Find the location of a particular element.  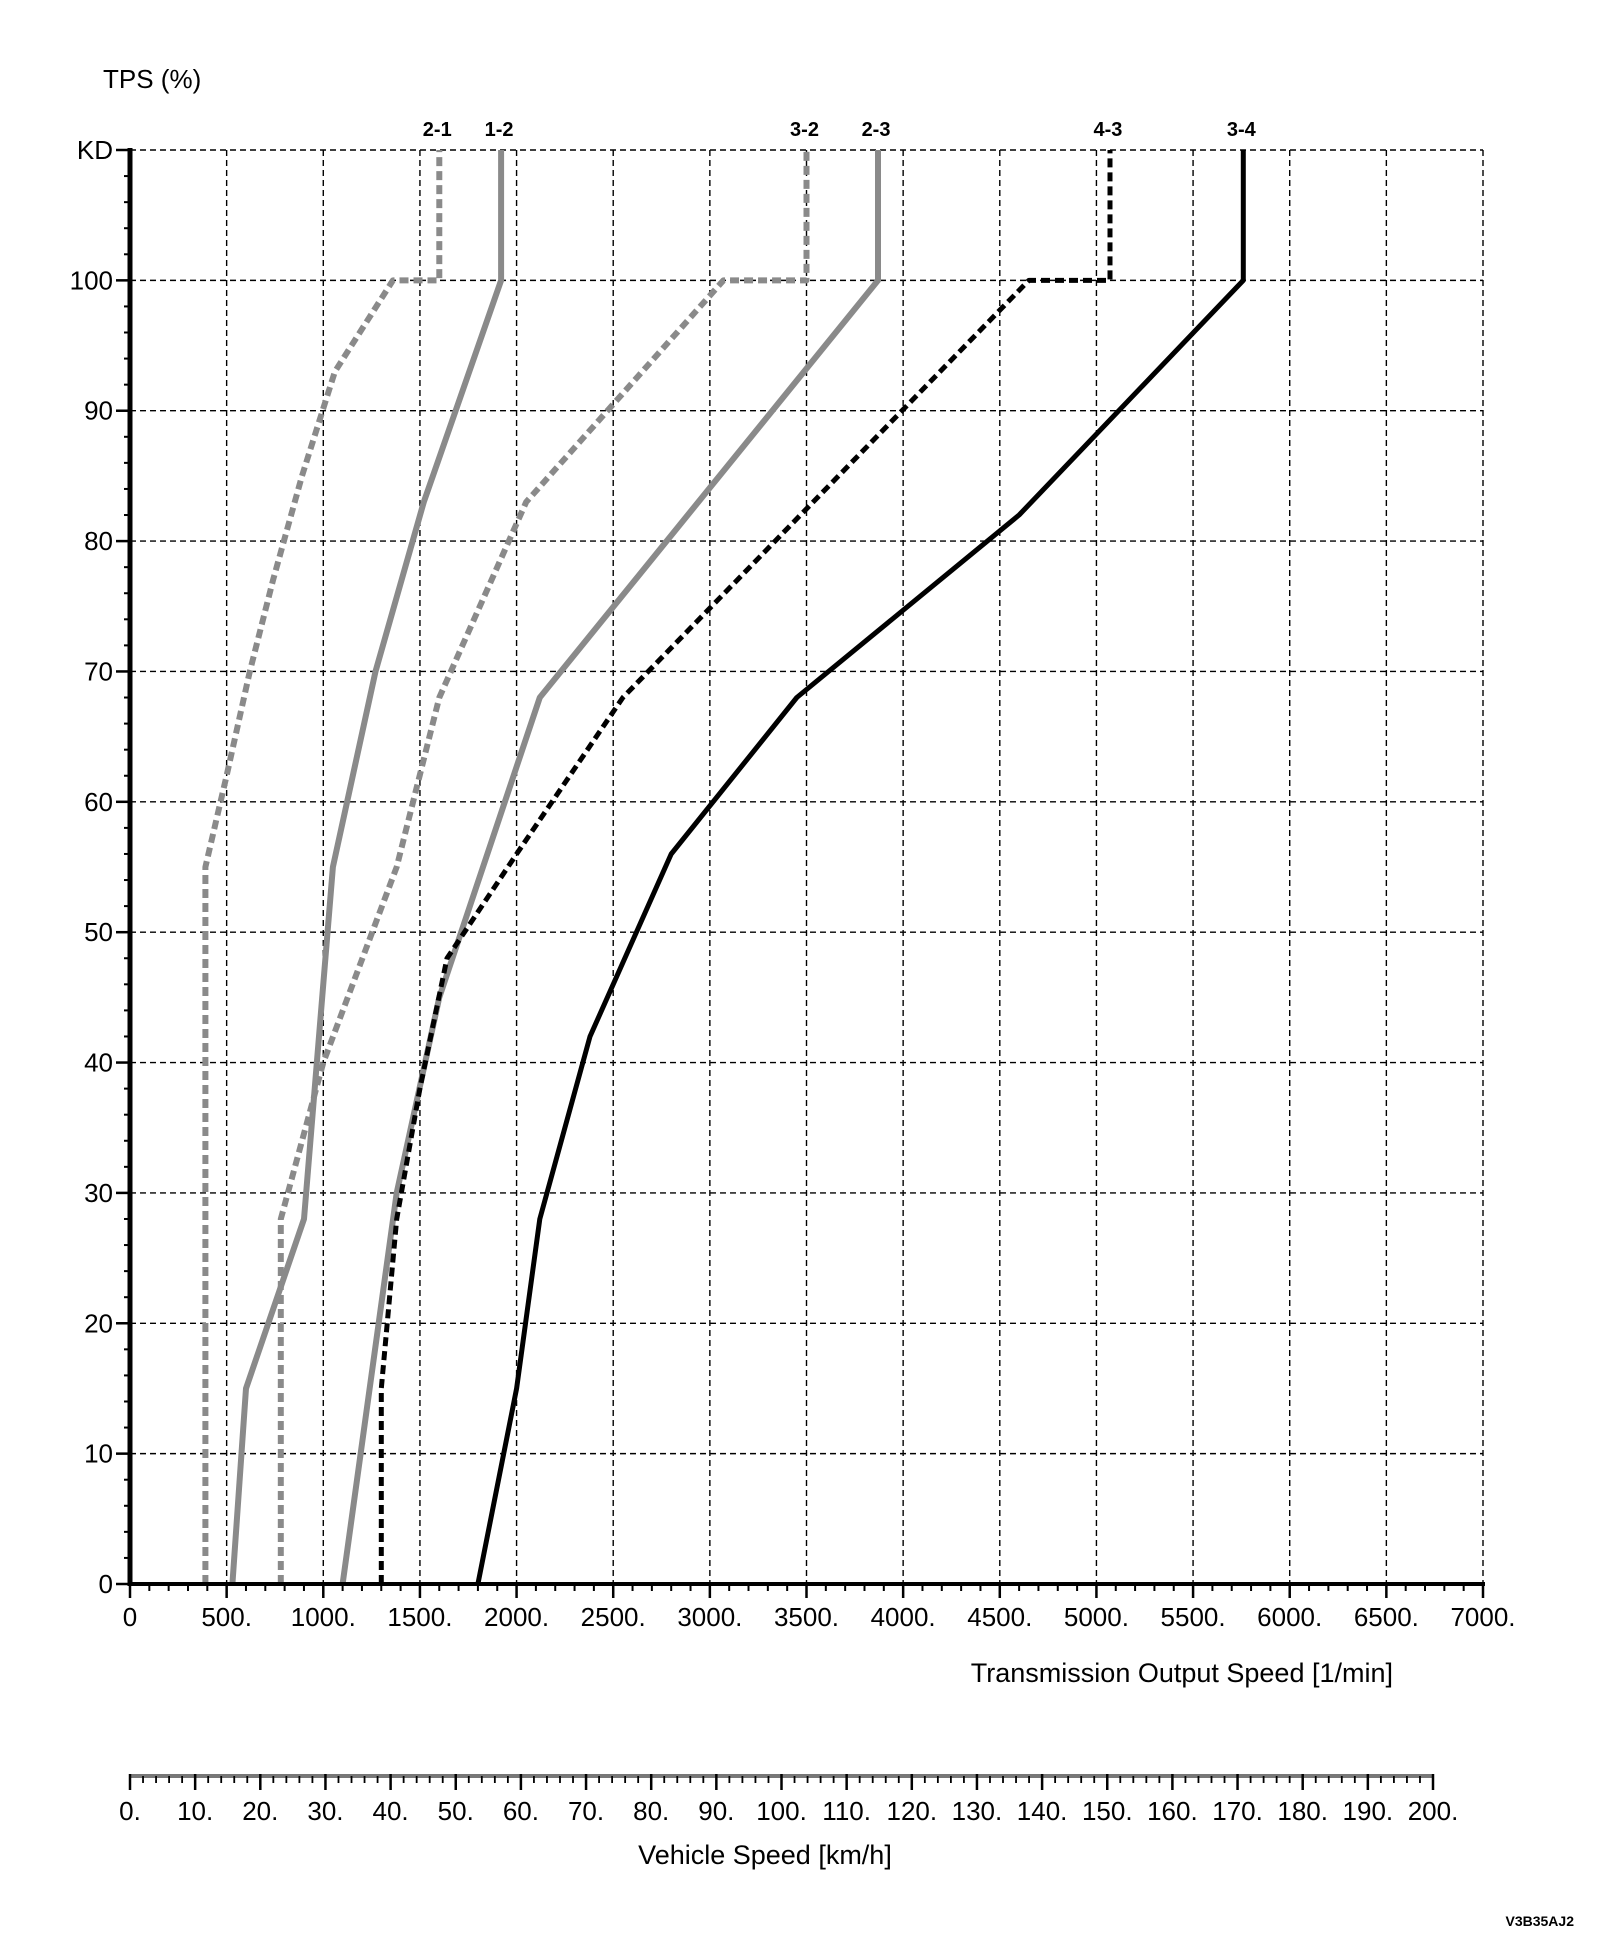

vehicle-speed-tick-label: 70. is located at coordinates (586, 1811).